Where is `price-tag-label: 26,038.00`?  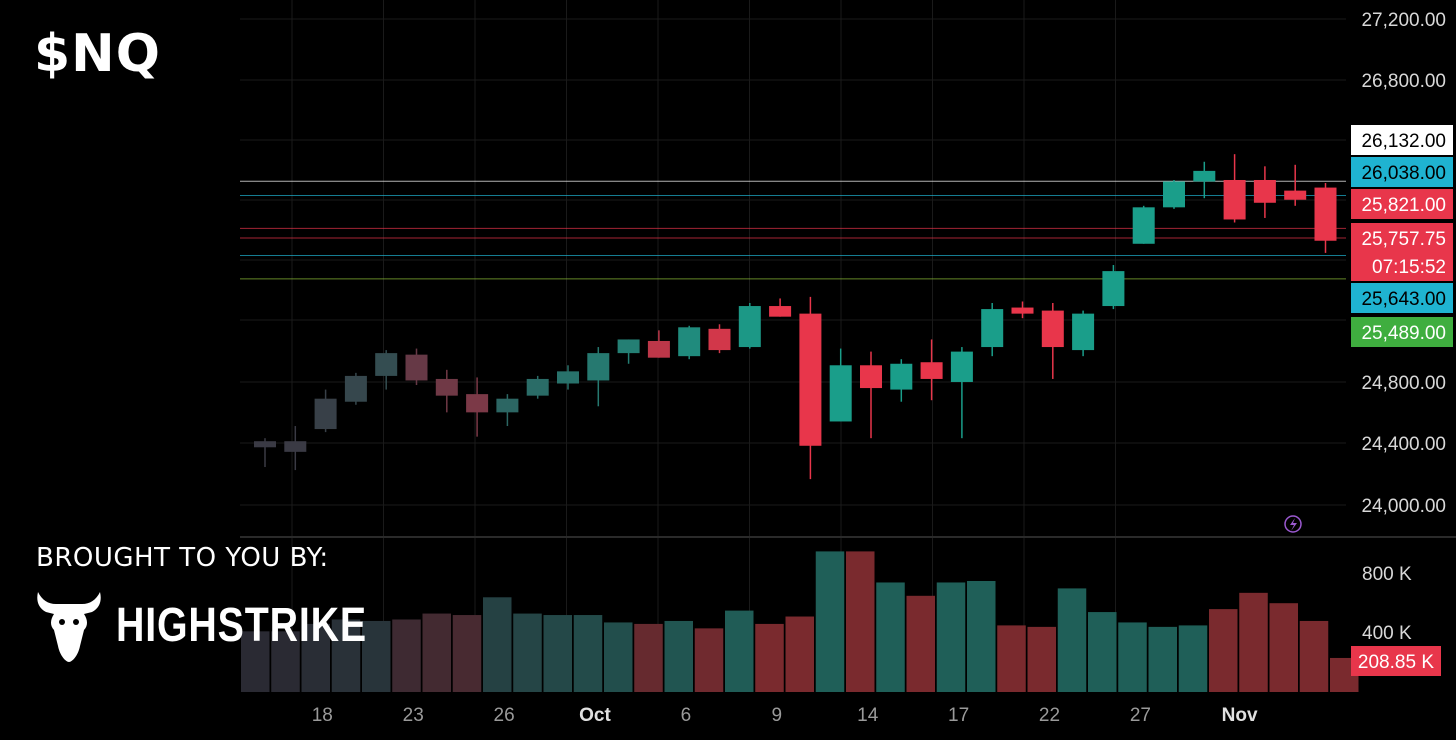 price-tag-label: 26,038.00 is located at coordinates (1403, 173).